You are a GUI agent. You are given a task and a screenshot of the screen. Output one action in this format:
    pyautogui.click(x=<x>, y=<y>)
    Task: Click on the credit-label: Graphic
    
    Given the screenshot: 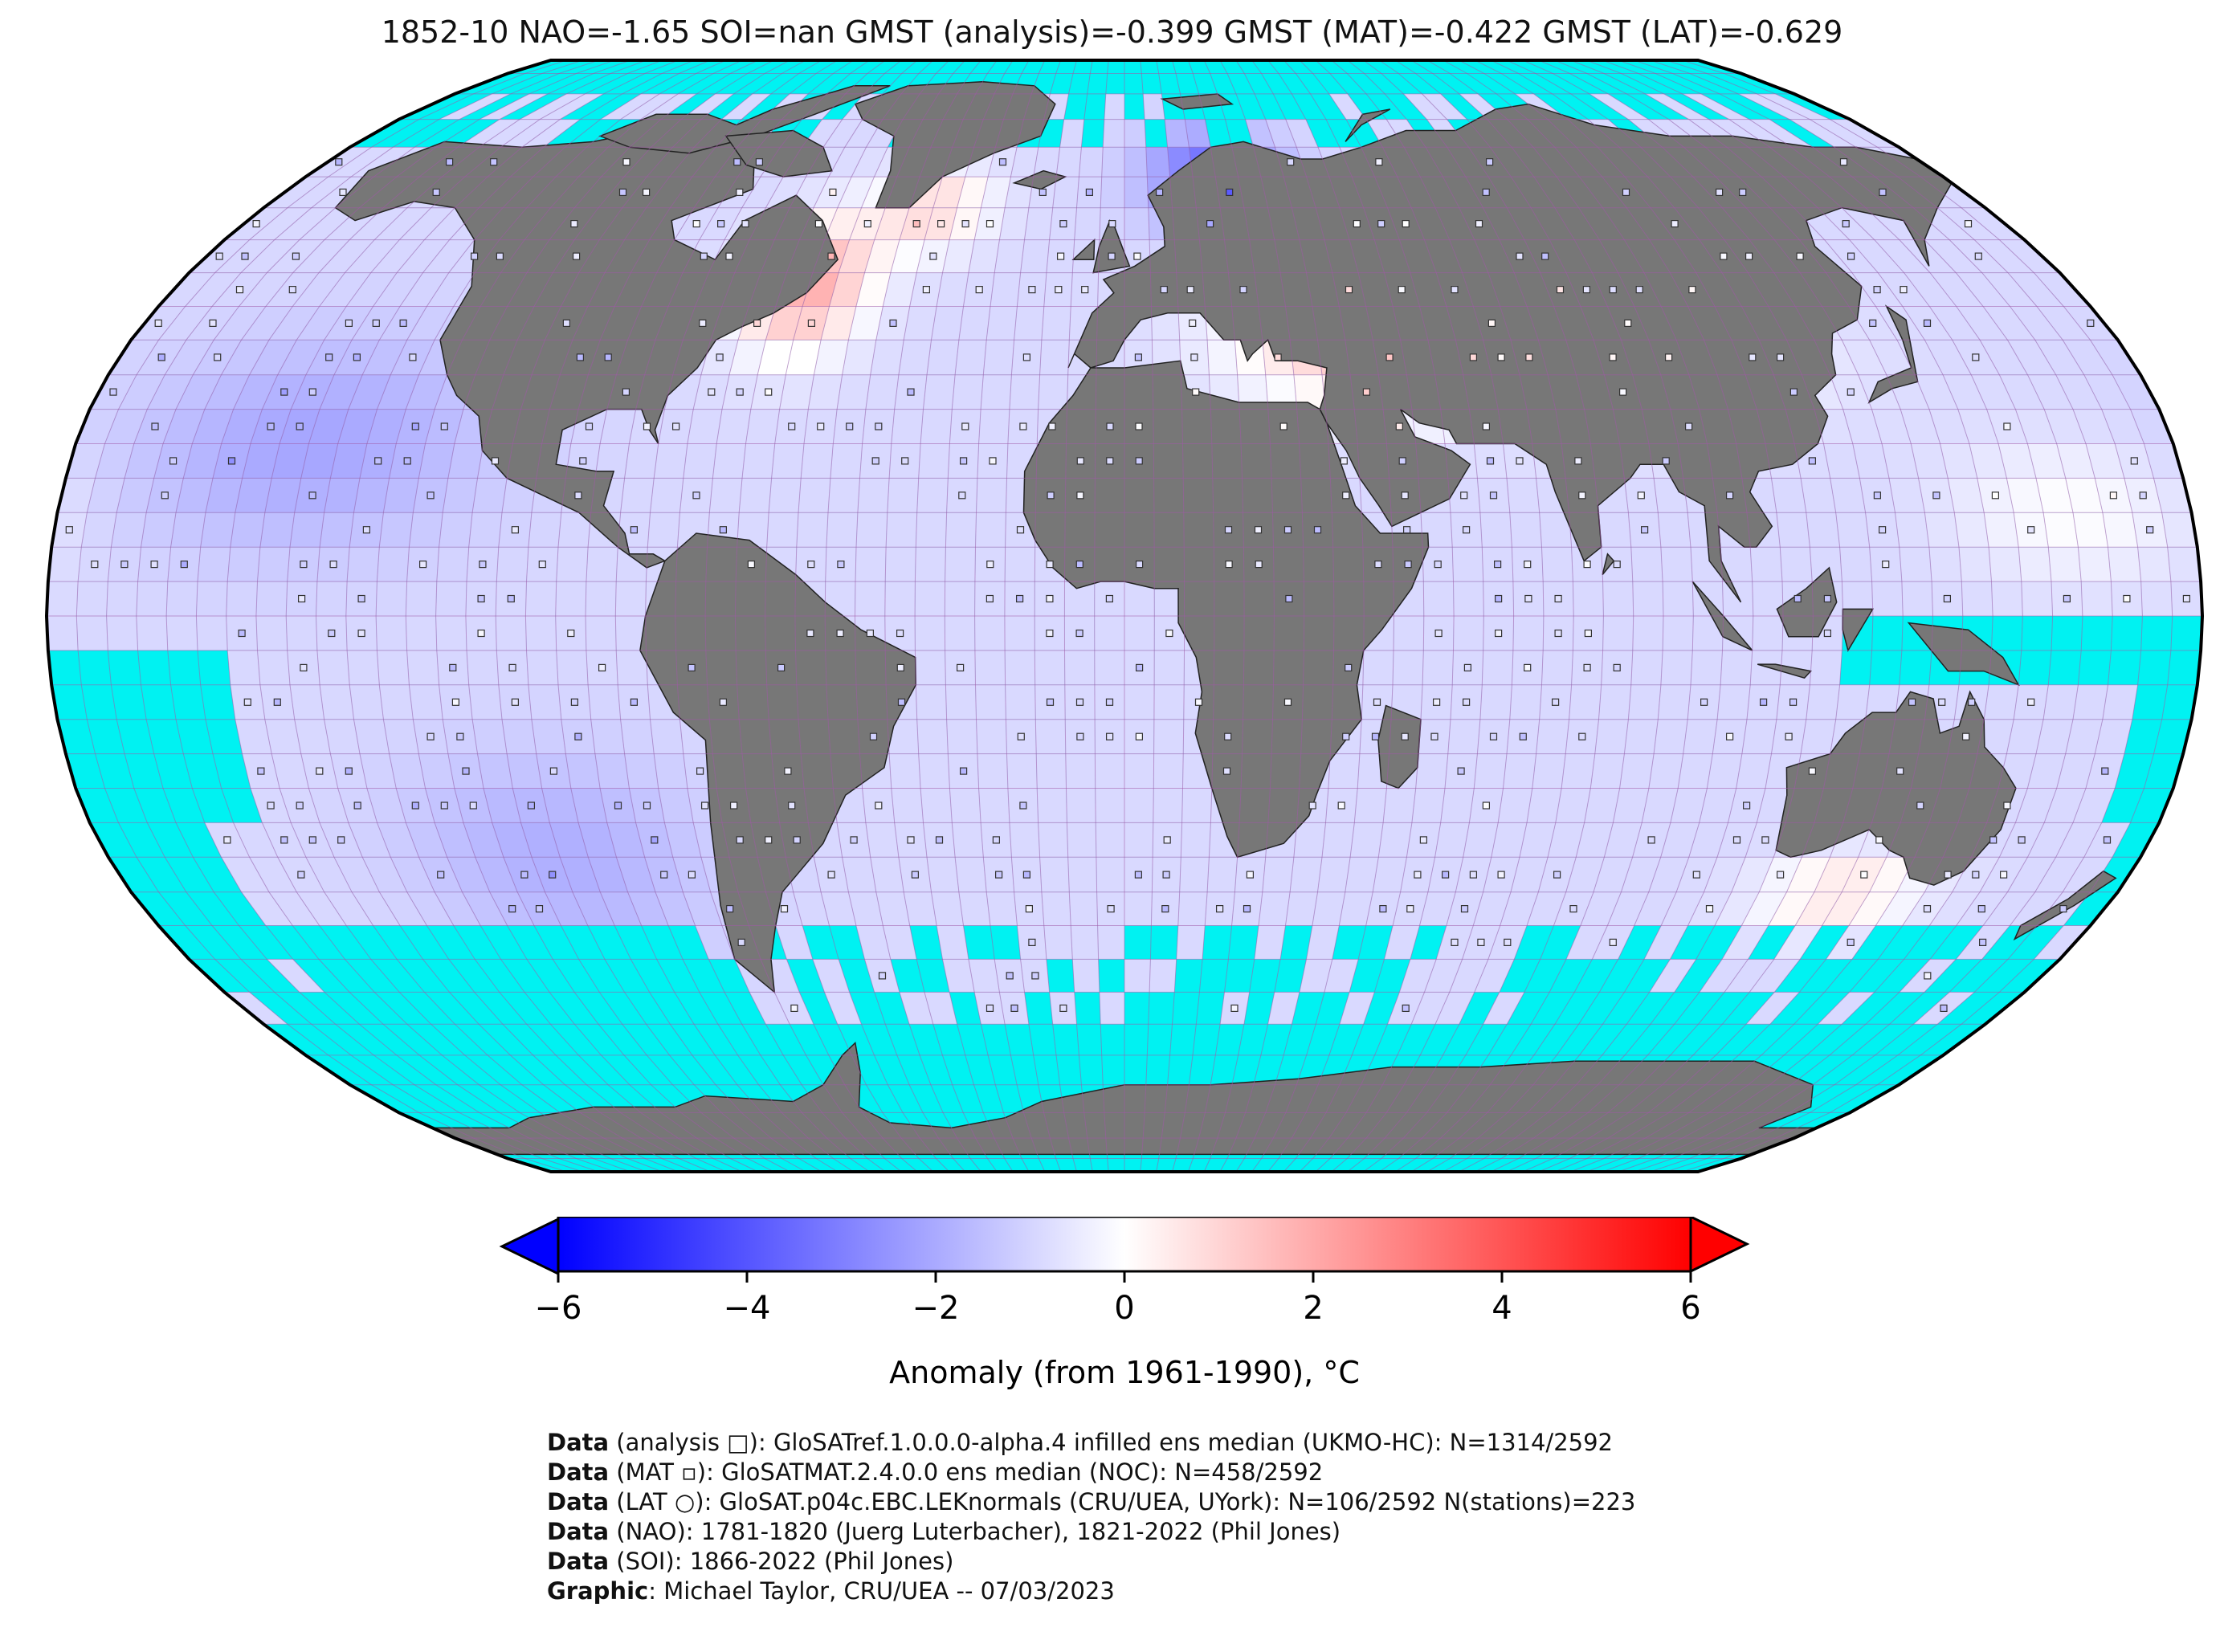 What is the action you would take?
    pyautogui.click(x=598, y=1591)
    